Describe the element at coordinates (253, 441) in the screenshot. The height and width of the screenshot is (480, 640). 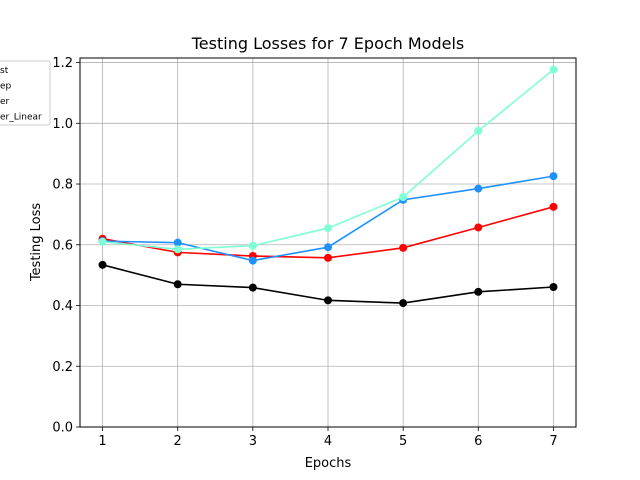
I see `x-tick-label: 3` at that location.